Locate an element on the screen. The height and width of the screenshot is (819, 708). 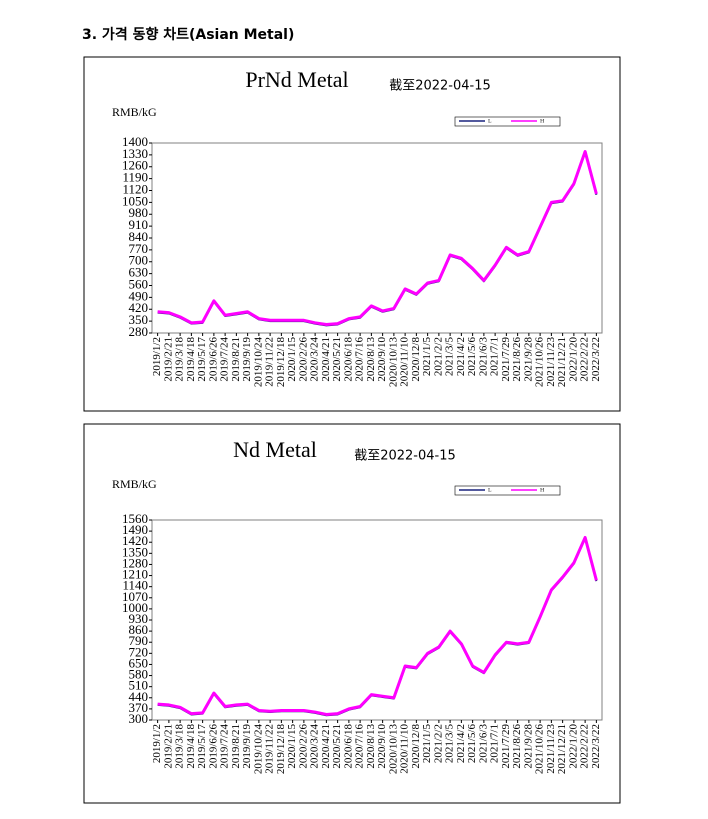
chart-title: PrNd Metal is located at coordinates (296, 79).